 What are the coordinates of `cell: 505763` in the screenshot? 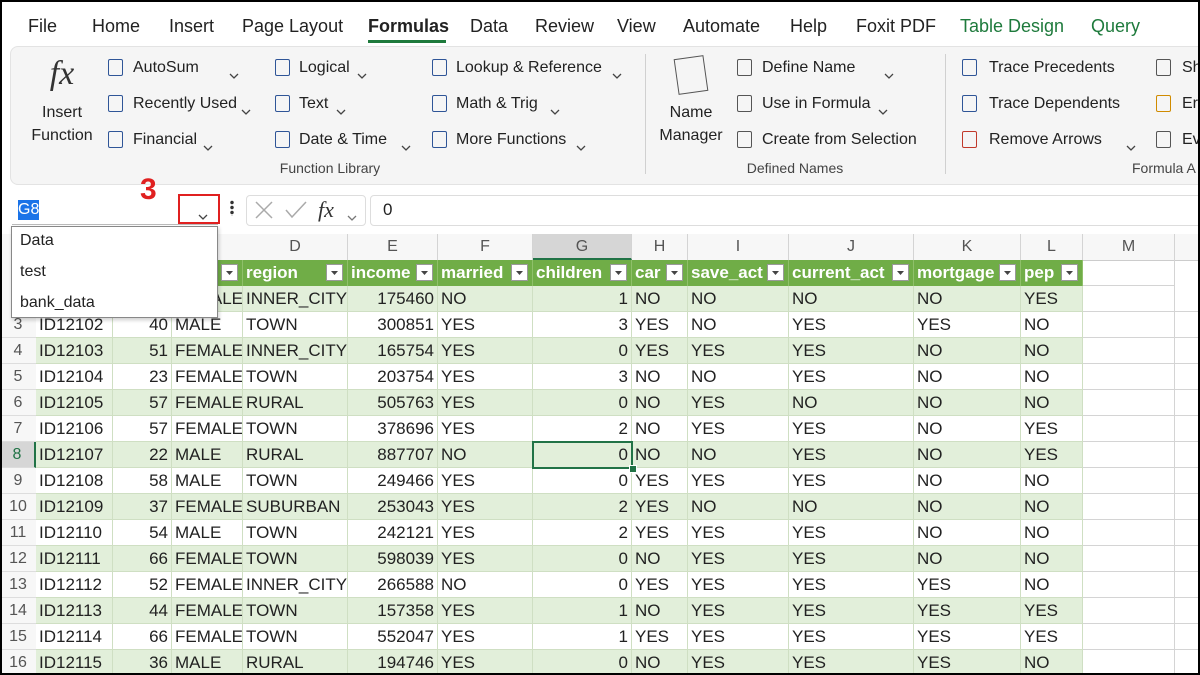 It's located at (393, 403).